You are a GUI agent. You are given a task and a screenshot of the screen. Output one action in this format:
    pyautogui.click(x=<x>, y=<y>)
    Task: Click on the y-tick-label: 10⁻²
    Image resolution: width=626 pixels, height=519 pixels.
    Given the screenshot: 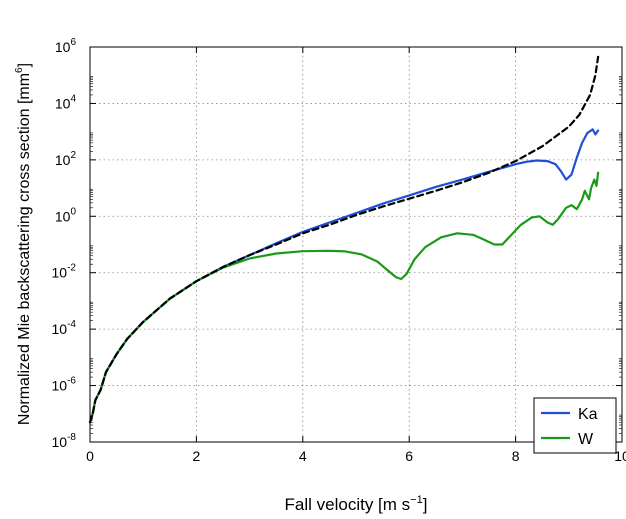 What is the action you would take?
    pyautogui.click(x=64, y=272)
    